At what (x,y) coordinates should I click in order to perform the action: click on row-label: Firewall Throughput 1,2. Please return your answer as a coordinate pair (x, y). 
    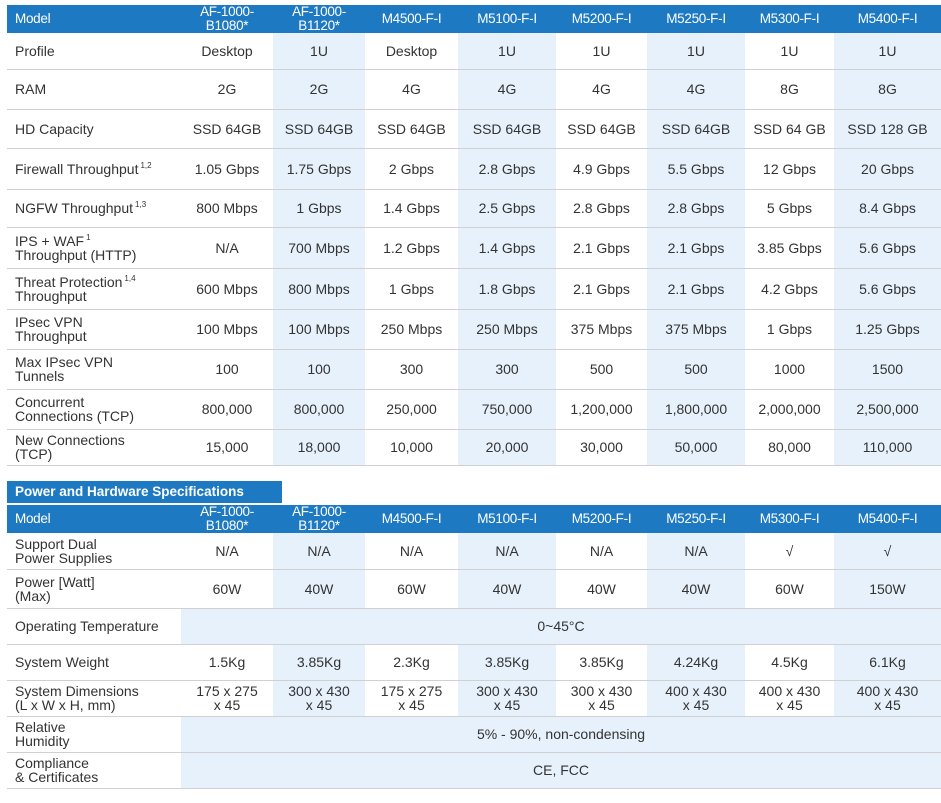
    Looking at the image, I should click on (94, 168).